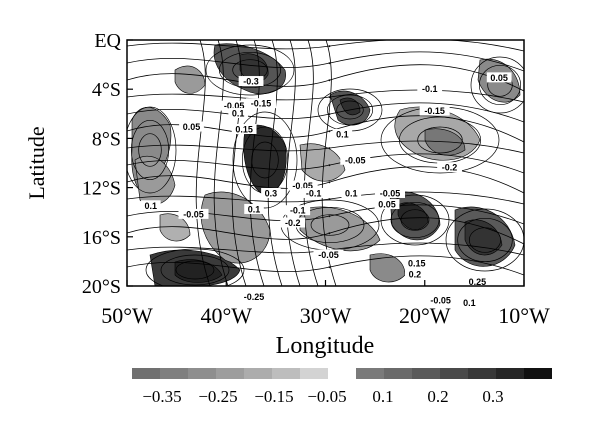  Describe the element at coordinates (425, 315) in the screenshot. I see `x-tick-label: 20°W` at that location.